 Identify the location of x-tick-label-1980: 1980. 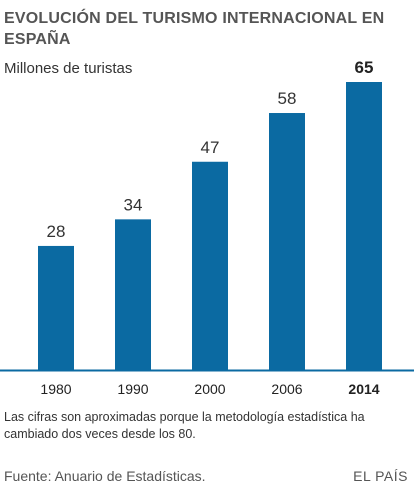
(55, 389).